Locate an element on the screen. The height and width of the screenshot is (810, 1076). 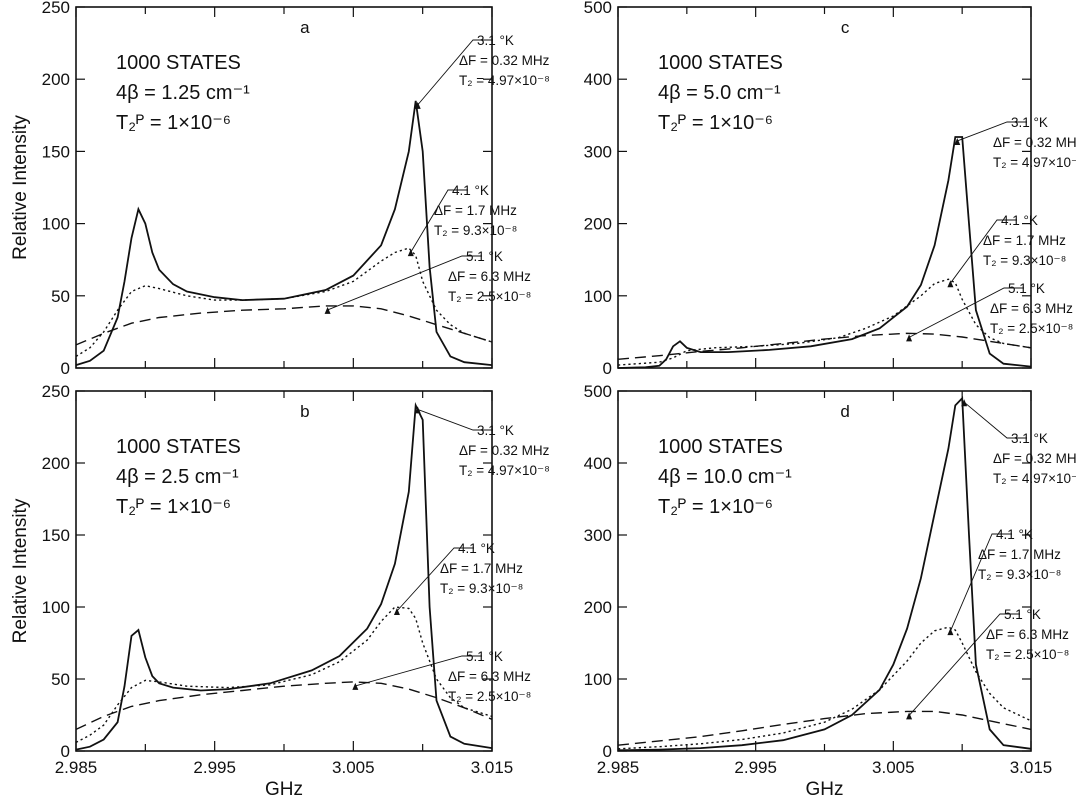
panel-header-line: 4β = 2.5 cm⁻¹ is located at coordinates (177, 477).